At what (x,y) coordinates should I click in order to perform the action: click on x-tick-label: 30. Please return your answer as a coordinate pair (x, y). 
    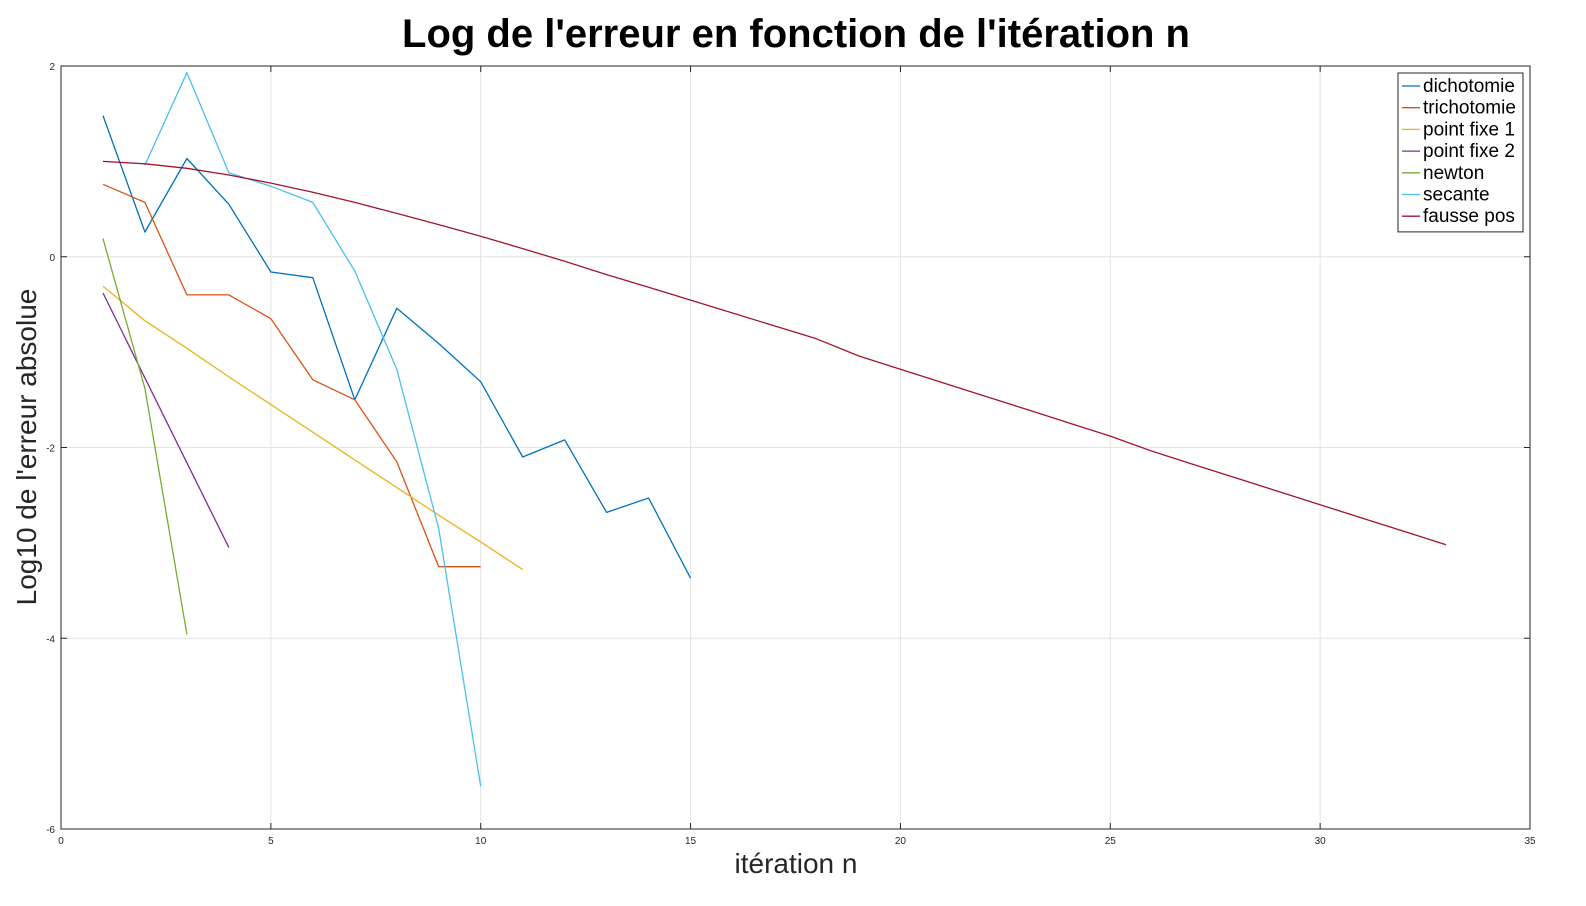
    Looking at the image, I should click on (1321, 841).